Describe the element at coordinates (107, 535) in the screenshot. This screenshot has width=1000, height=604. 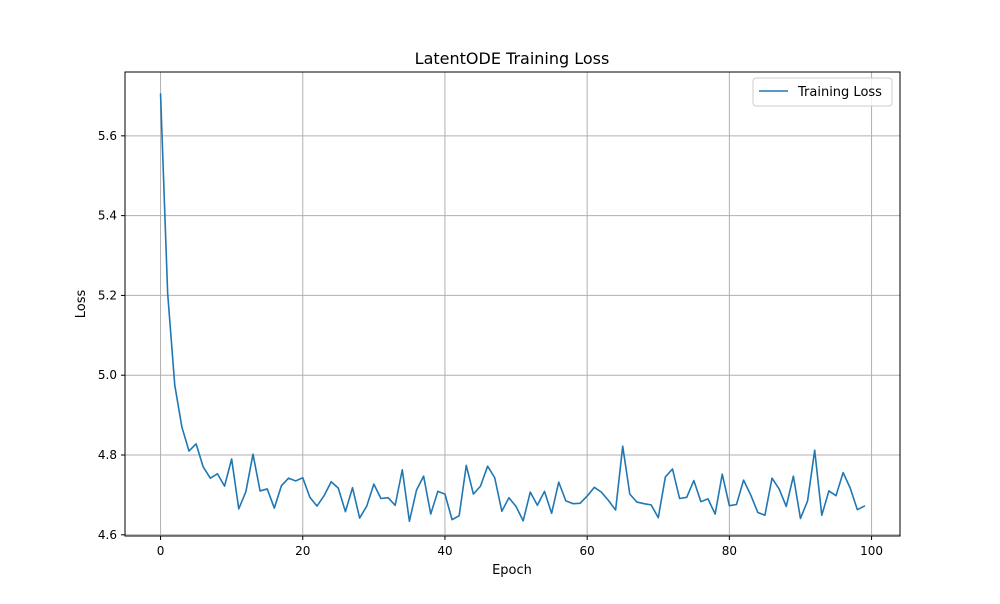
I see `y-tick-label: 4.6` at that location.